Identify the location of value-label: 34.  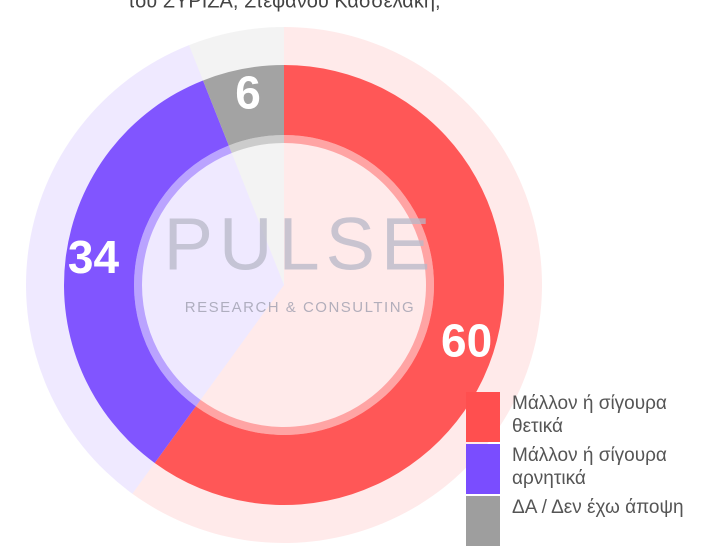
(94, 257).